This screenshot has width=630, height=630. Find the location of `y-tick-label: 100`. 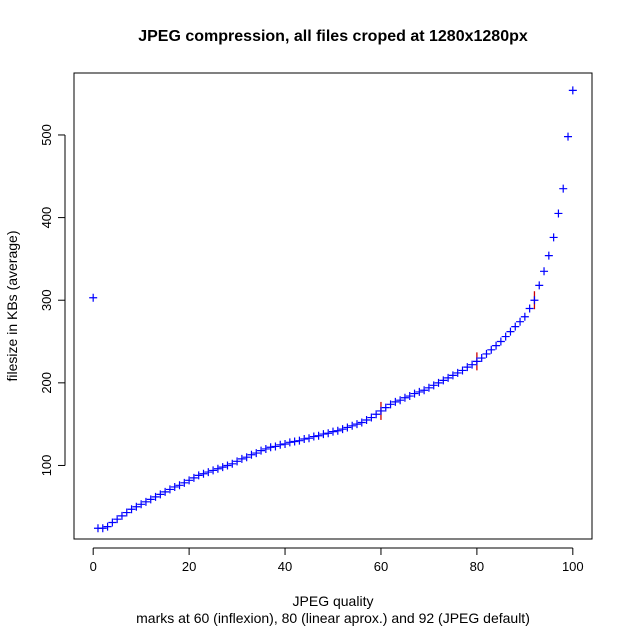

y-tick-label: 100 is located at coordinates (46, 466).